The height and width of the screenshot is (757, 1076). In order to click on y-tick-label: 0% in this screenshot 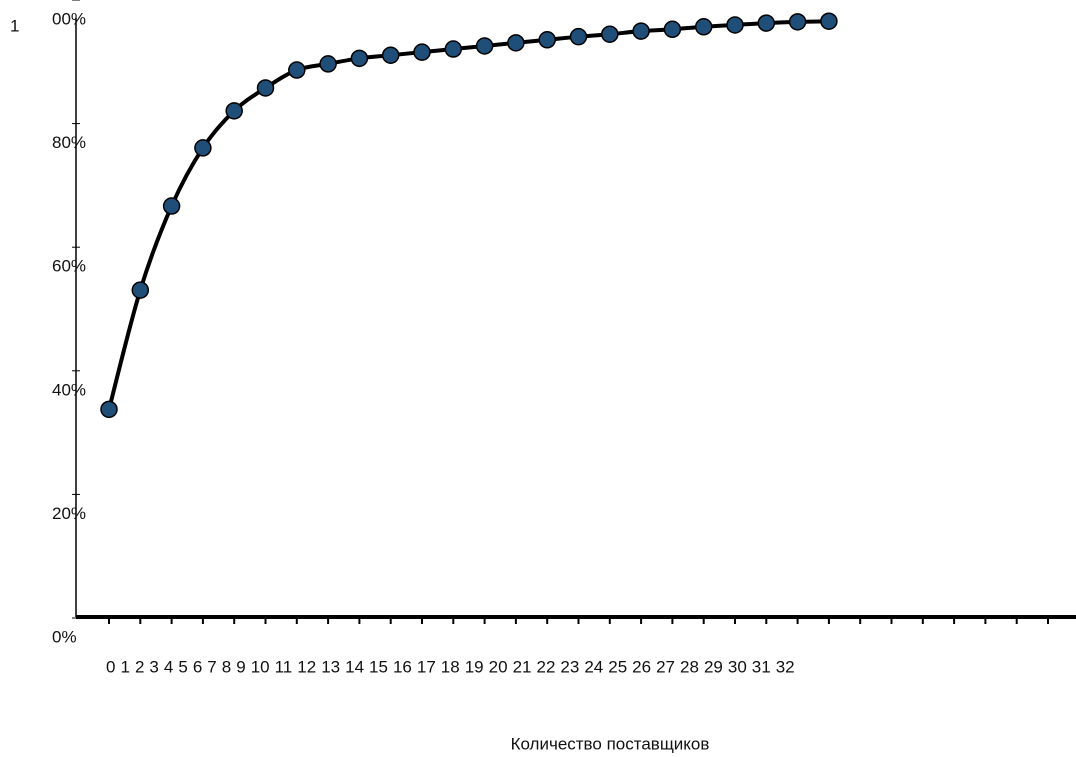, I will do `click(64, 636)`.